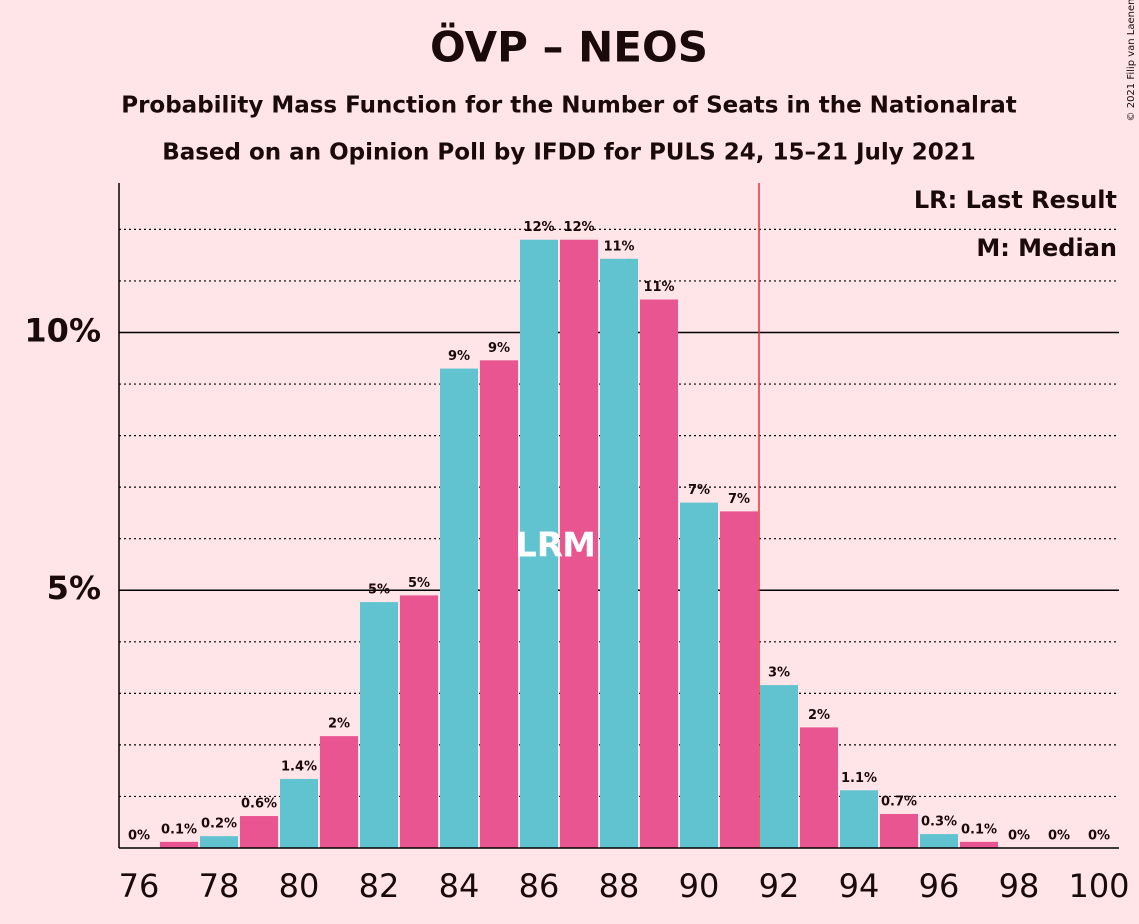  What do you see at coordinates (459, 886) in the screenshot?
I see `x-tick-label: 84` at bounding box center [459, 886].